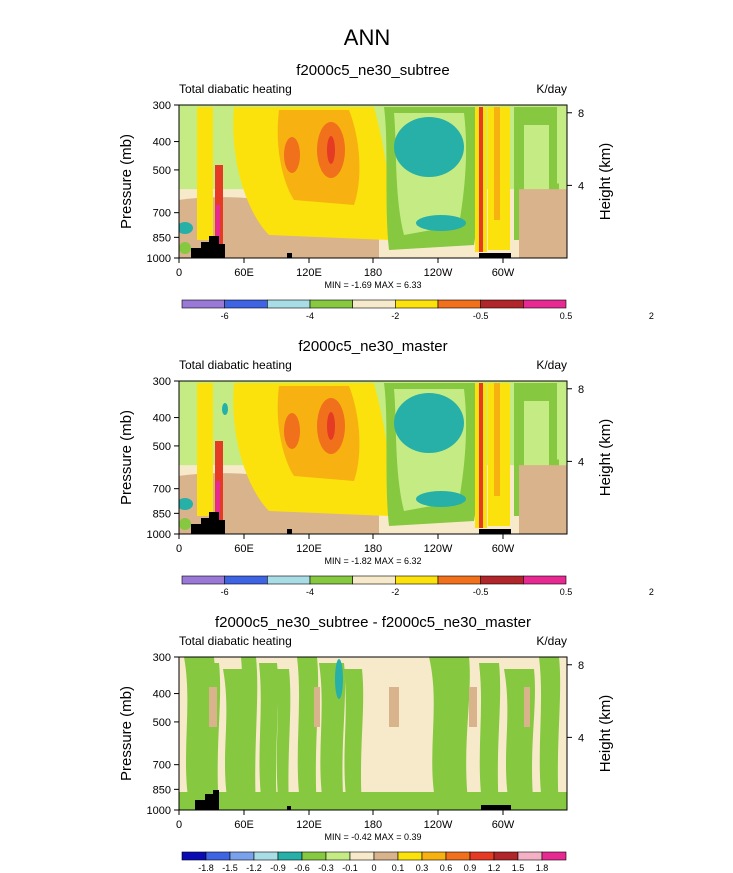 This screenshot has width=733, height=873. What do you see at coordinates (581, 114) in the screenshot?
I see `y-right-tick-label: 8` at bounding box center [581, 114].